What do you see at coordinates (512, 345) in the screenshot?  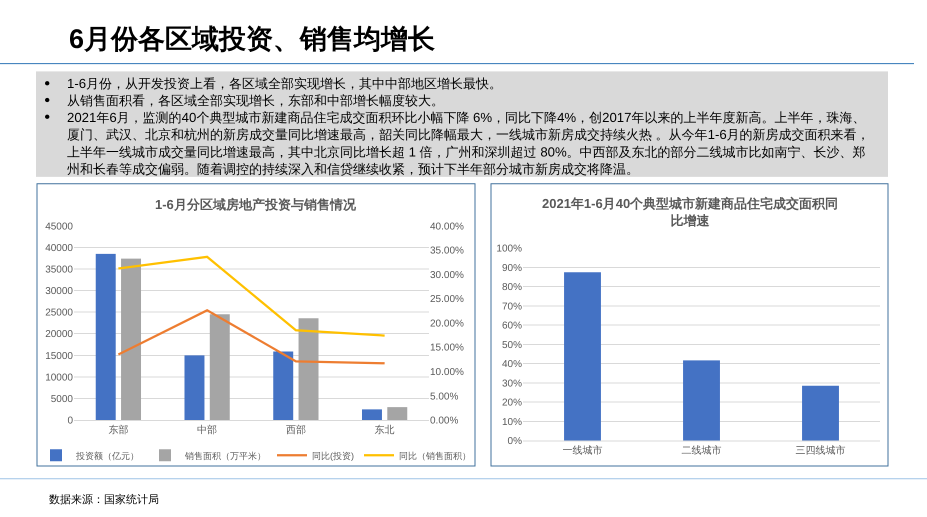 I see `y-tick-label: 50%` at bounding box center [512, 345].